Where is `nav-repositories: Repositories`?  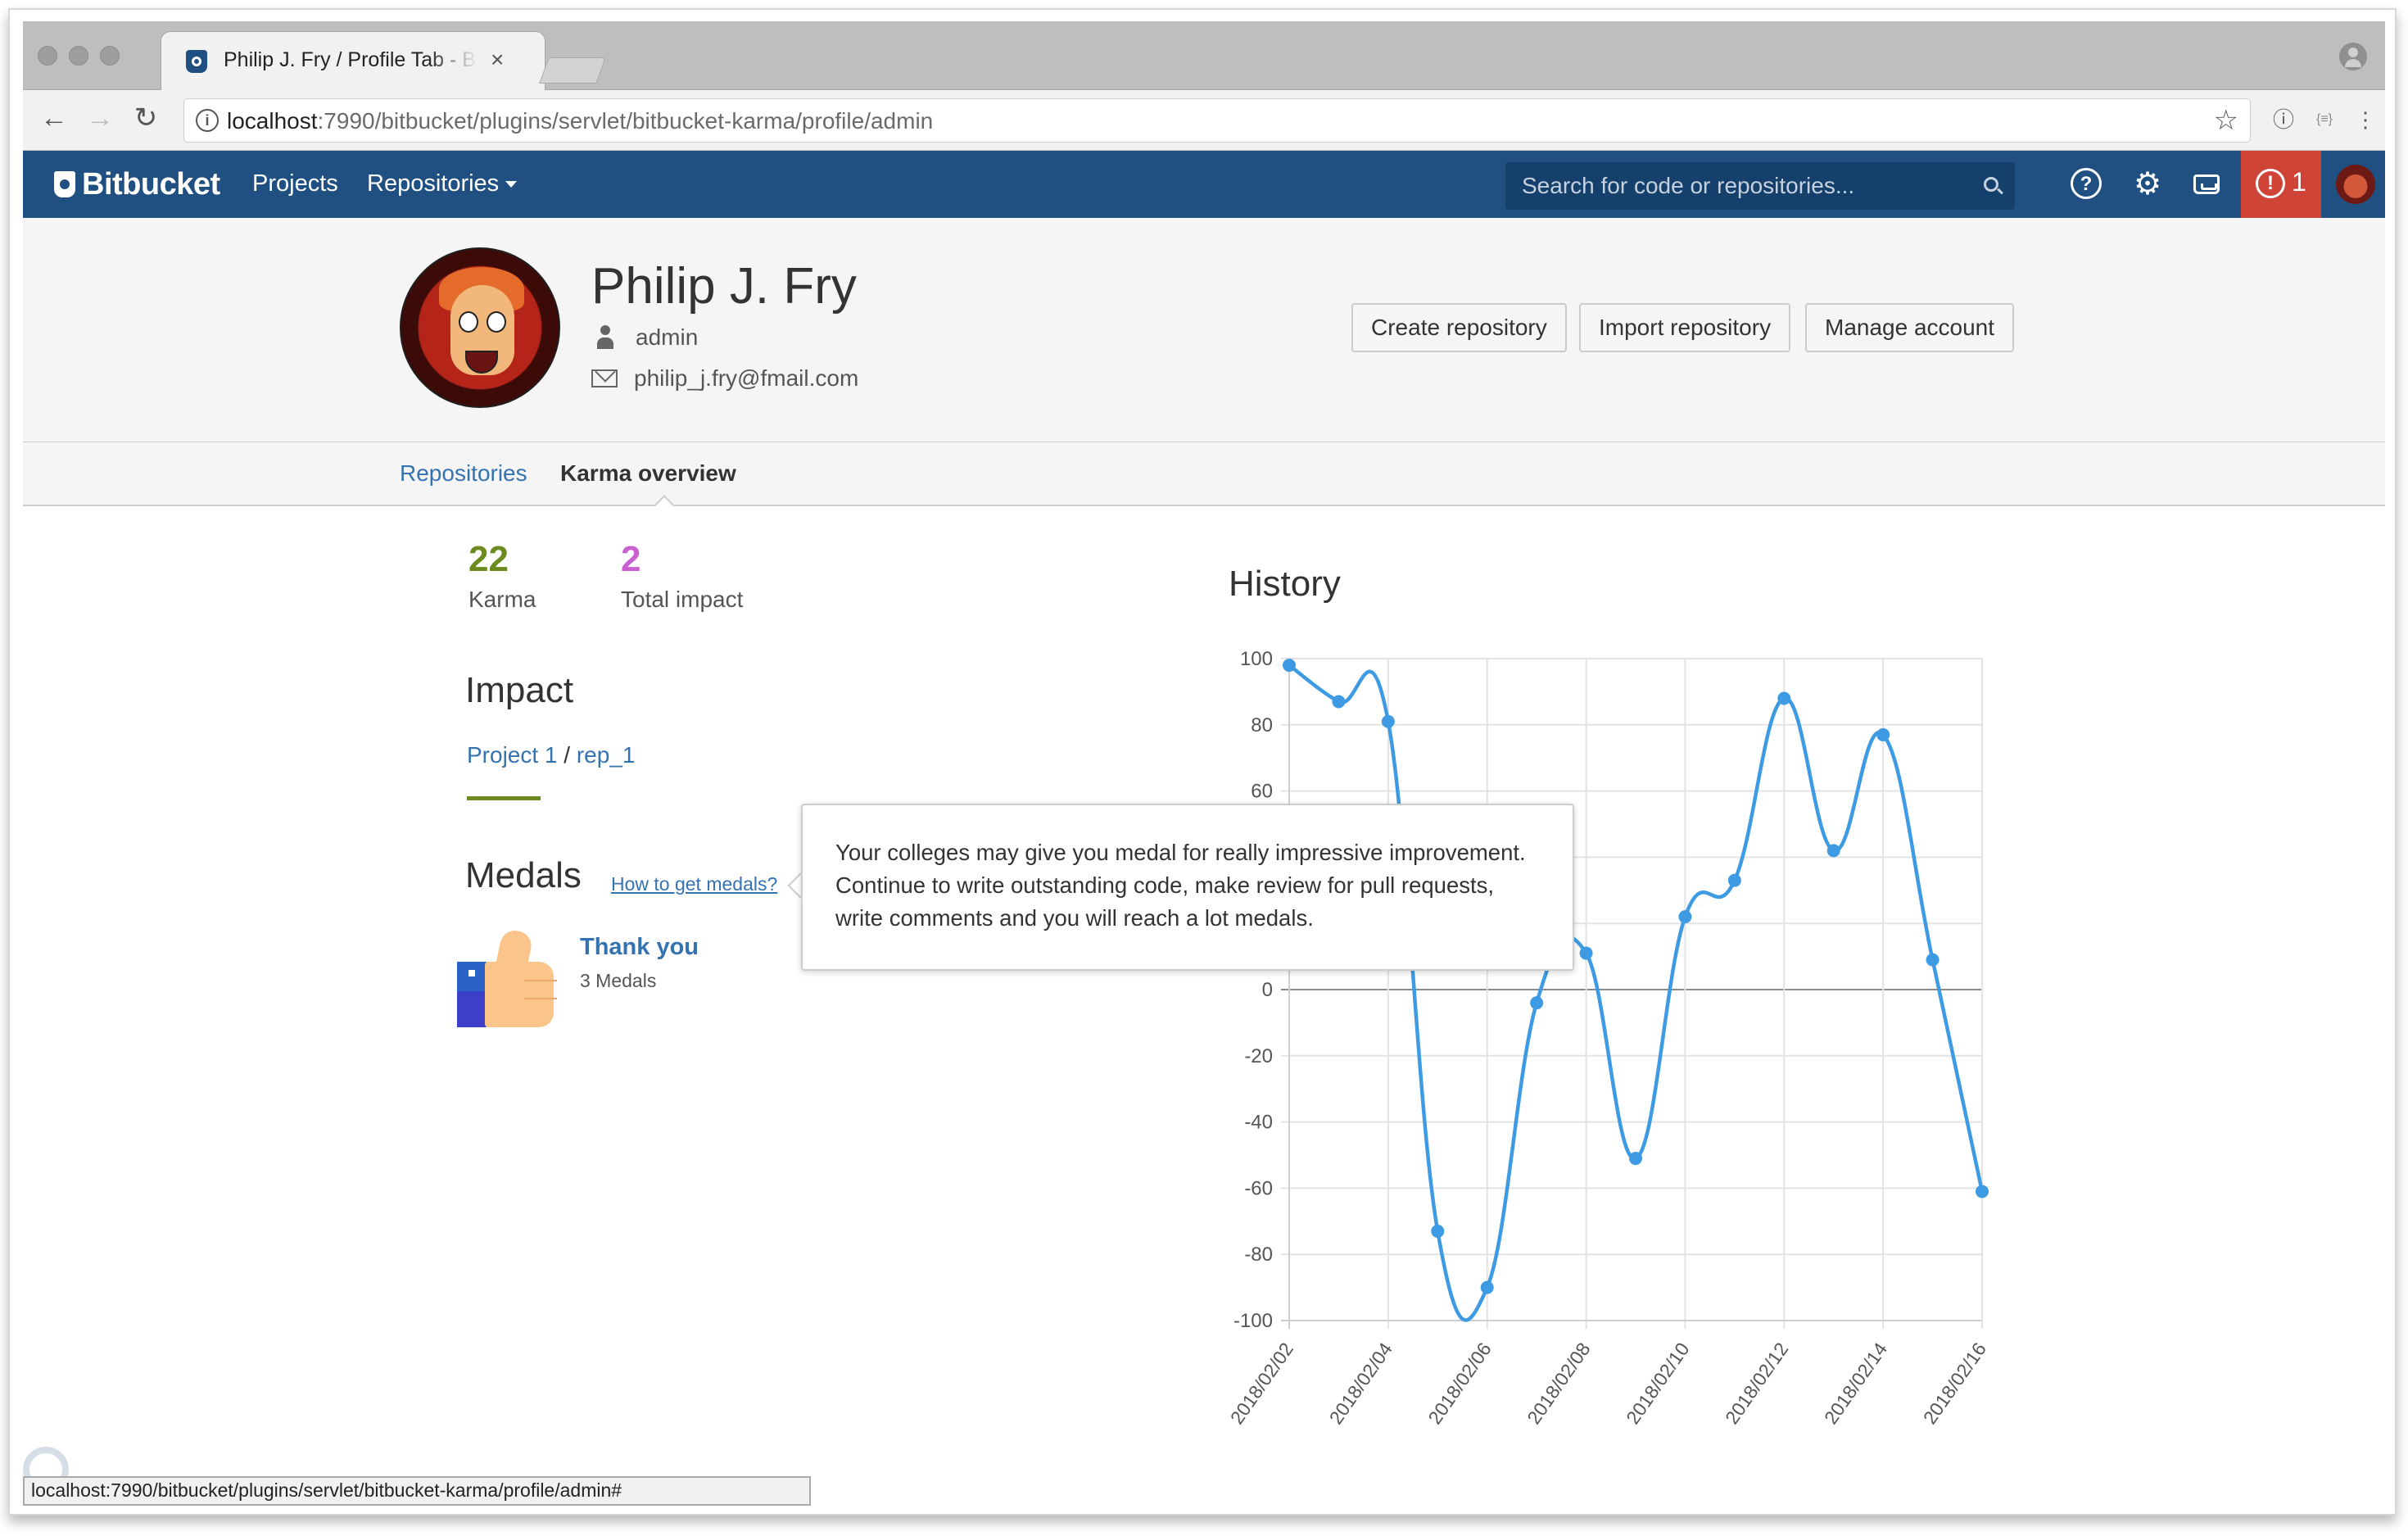
nav-repositories: Repositories is located at coordinates (442, 183).